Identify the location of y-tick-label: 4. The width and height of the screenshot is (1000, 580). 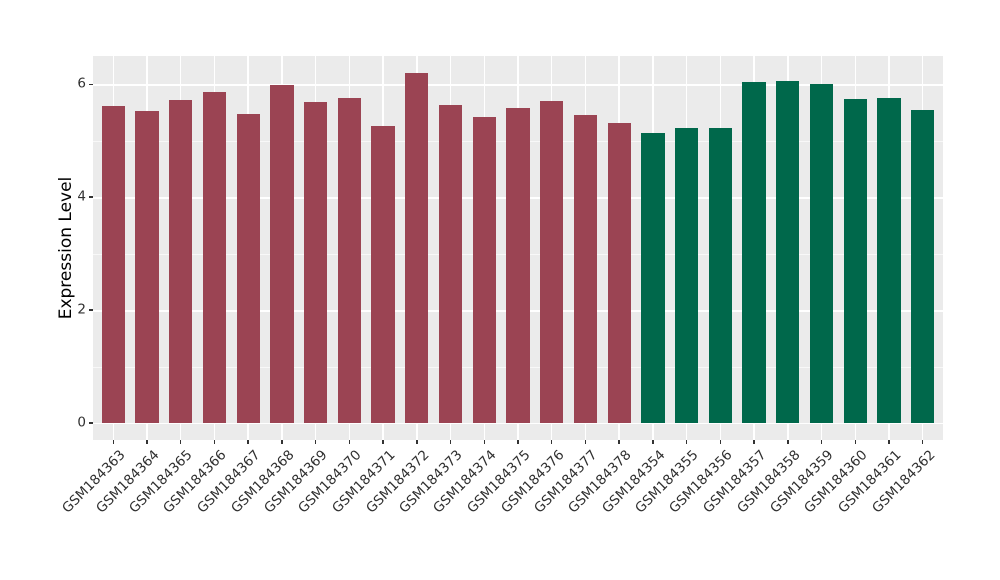
(81, 196).